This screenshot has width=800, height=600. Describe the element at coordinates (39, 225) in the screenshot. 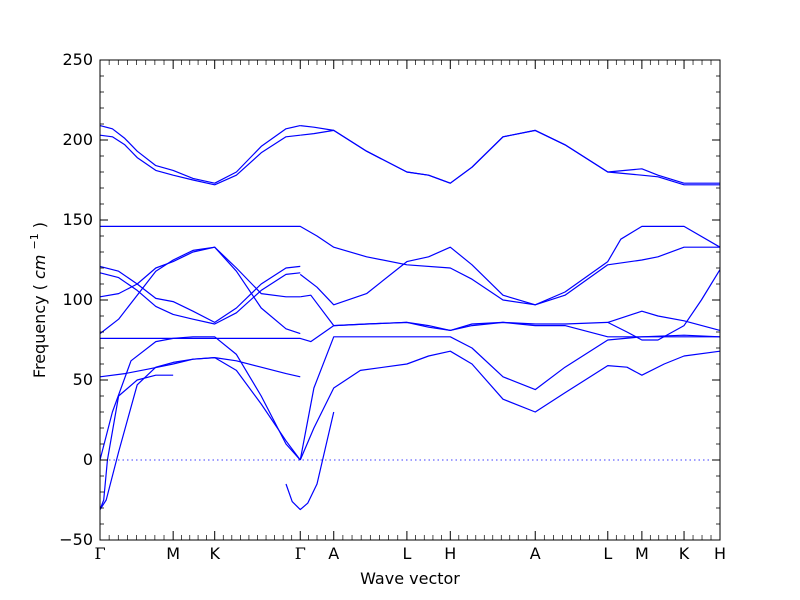

I see `y-axis-title-close-paren: )` at that location.